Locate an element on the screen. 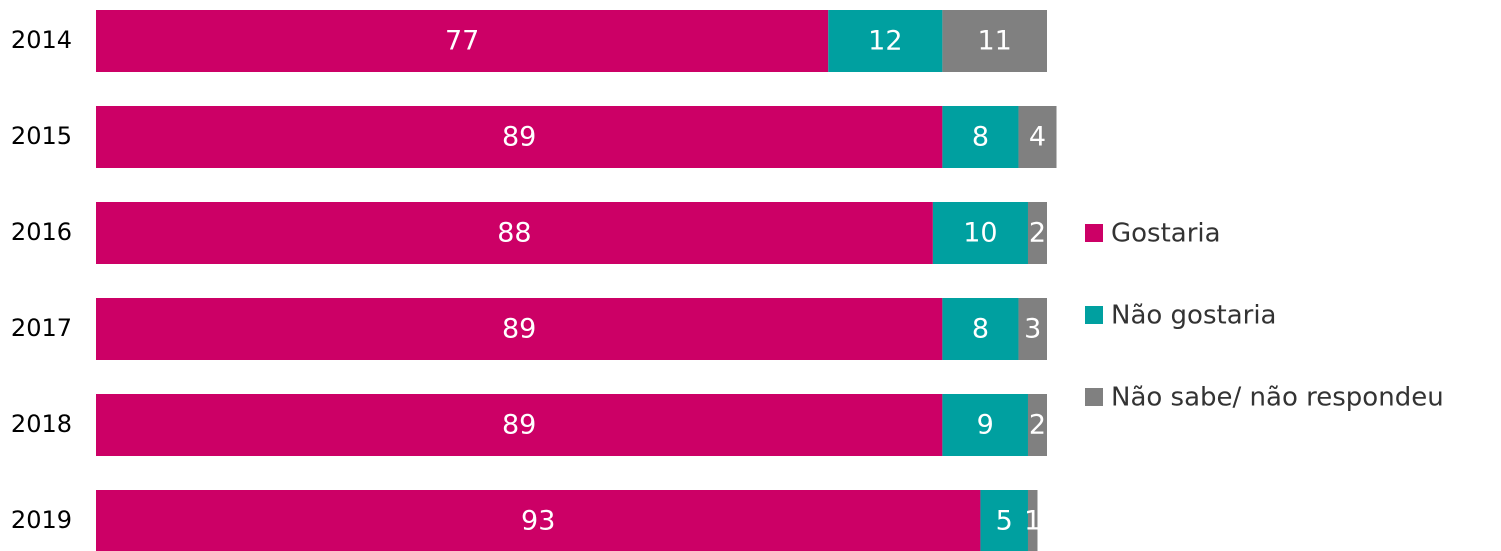  y-tick-label: 2016 is located at coordinates (41, 232).